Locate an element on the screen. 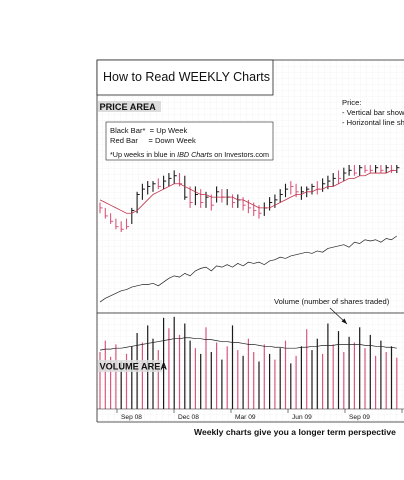 Image resolution: width=404 pixels, height=480 pixels. price-bars is located at coordinates (249, 198).